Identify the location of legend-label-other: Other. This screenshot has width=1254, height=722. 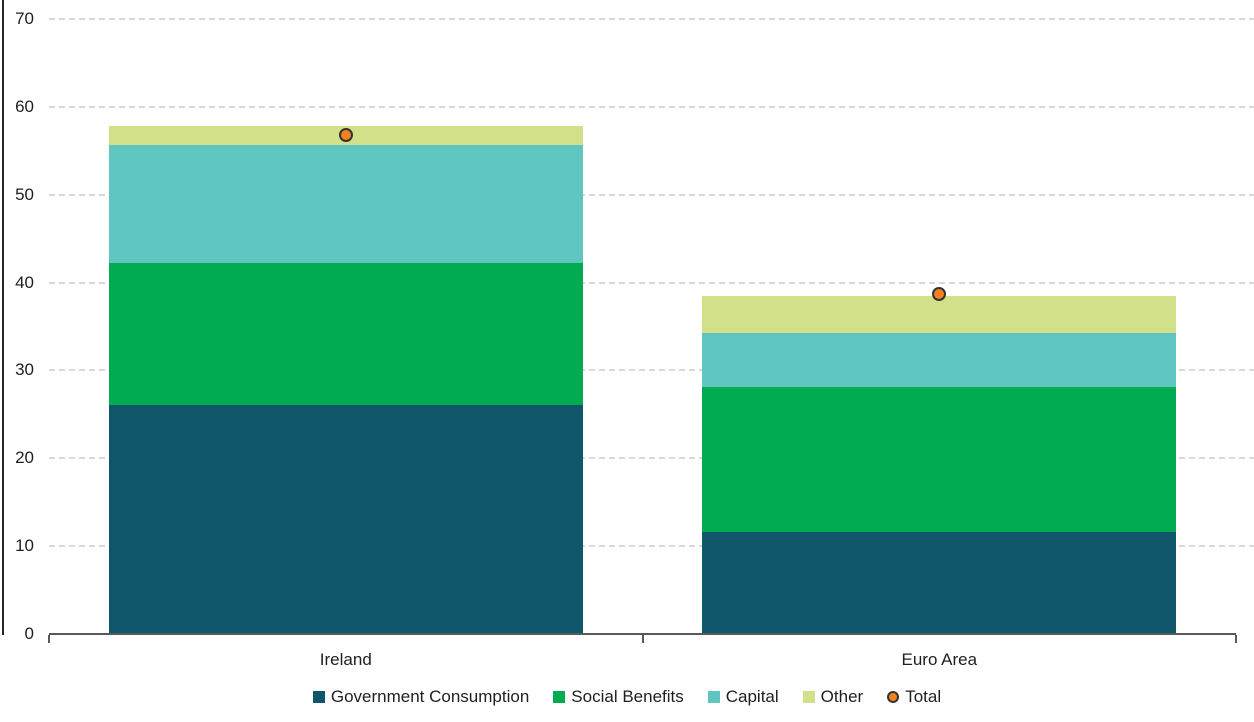
(842, 696).